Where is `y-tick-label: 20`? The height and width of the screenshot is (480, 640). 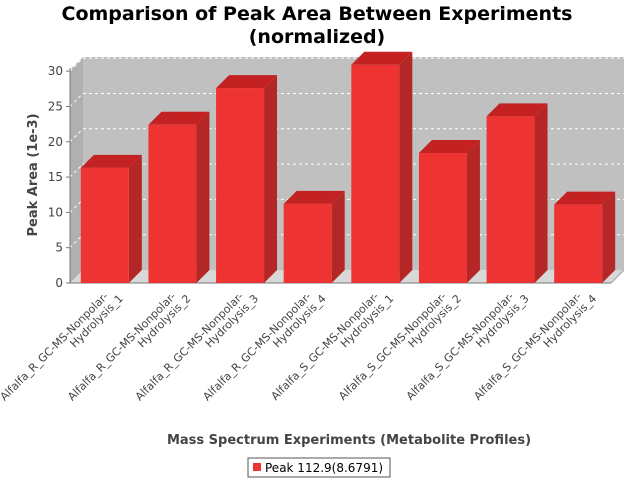 y-tick-label: 20 is located at coordinates (55, 142).